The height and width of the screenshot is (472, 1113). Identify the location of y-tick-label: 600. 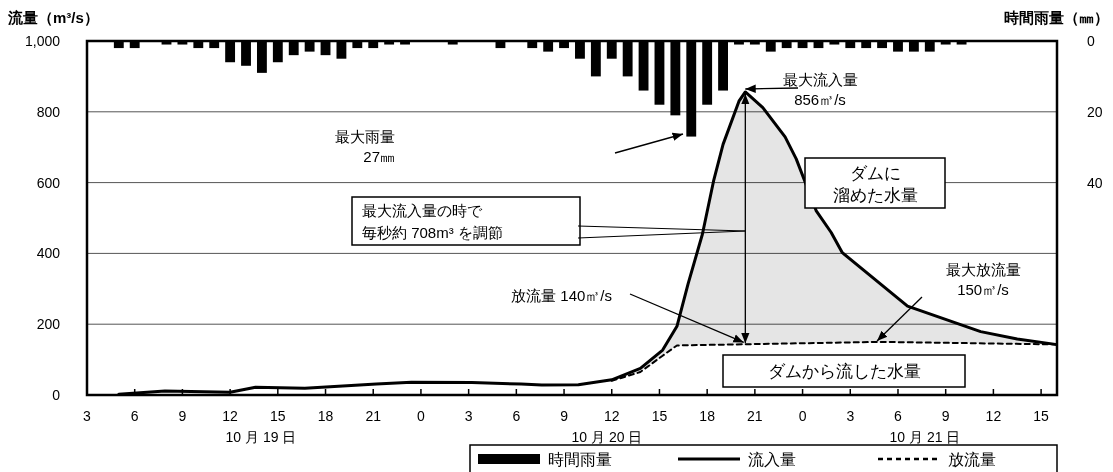
(48, 182).